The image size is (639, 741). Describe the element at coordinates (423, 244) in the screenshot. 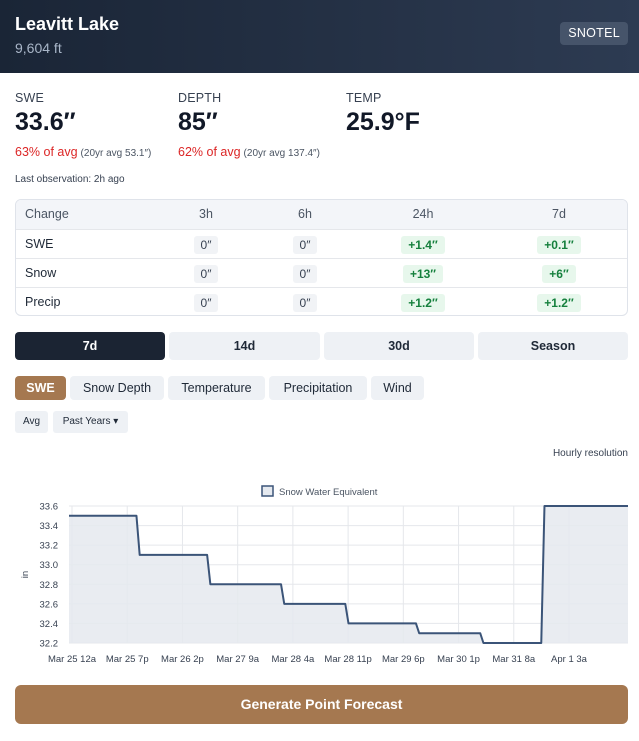

I see `change-value: +1.4″` at that location.